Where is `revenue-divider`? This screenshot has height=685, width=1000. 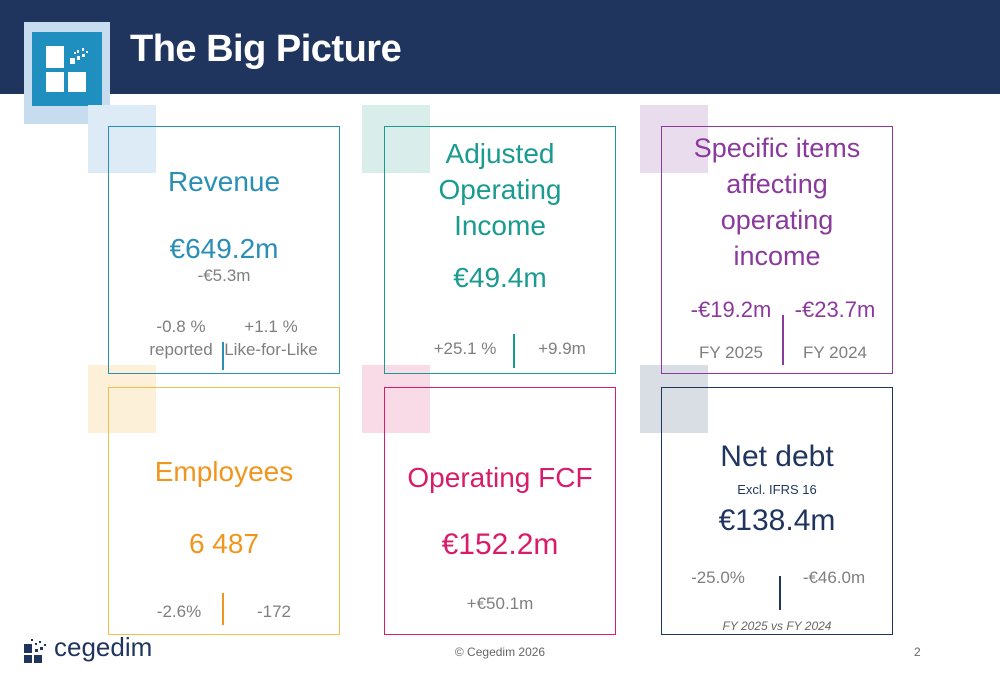 revenue-divider is located at coordinates (223, 356).